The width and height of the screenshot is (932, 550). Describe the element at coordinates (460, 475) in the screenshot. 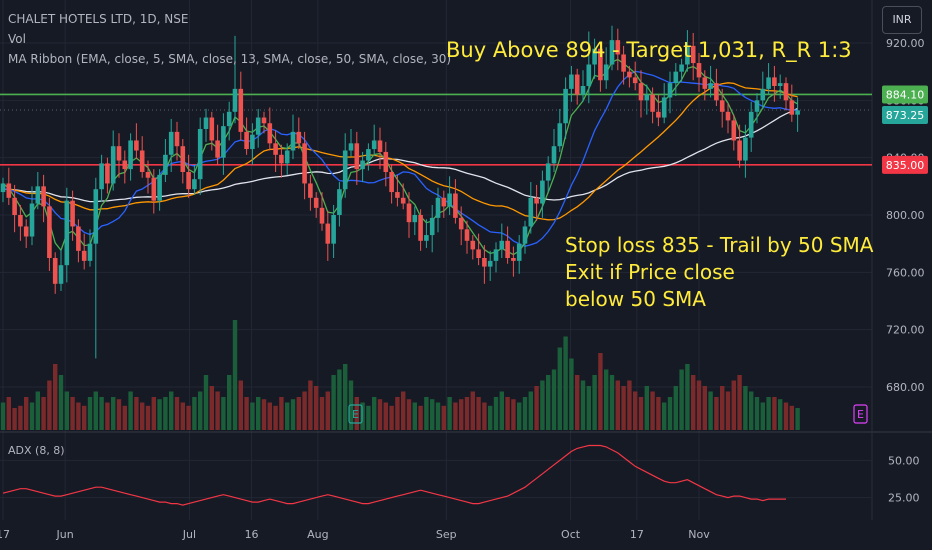

I see `adx-pane: ADX (8, 8) 25.00 50.00` at that location.